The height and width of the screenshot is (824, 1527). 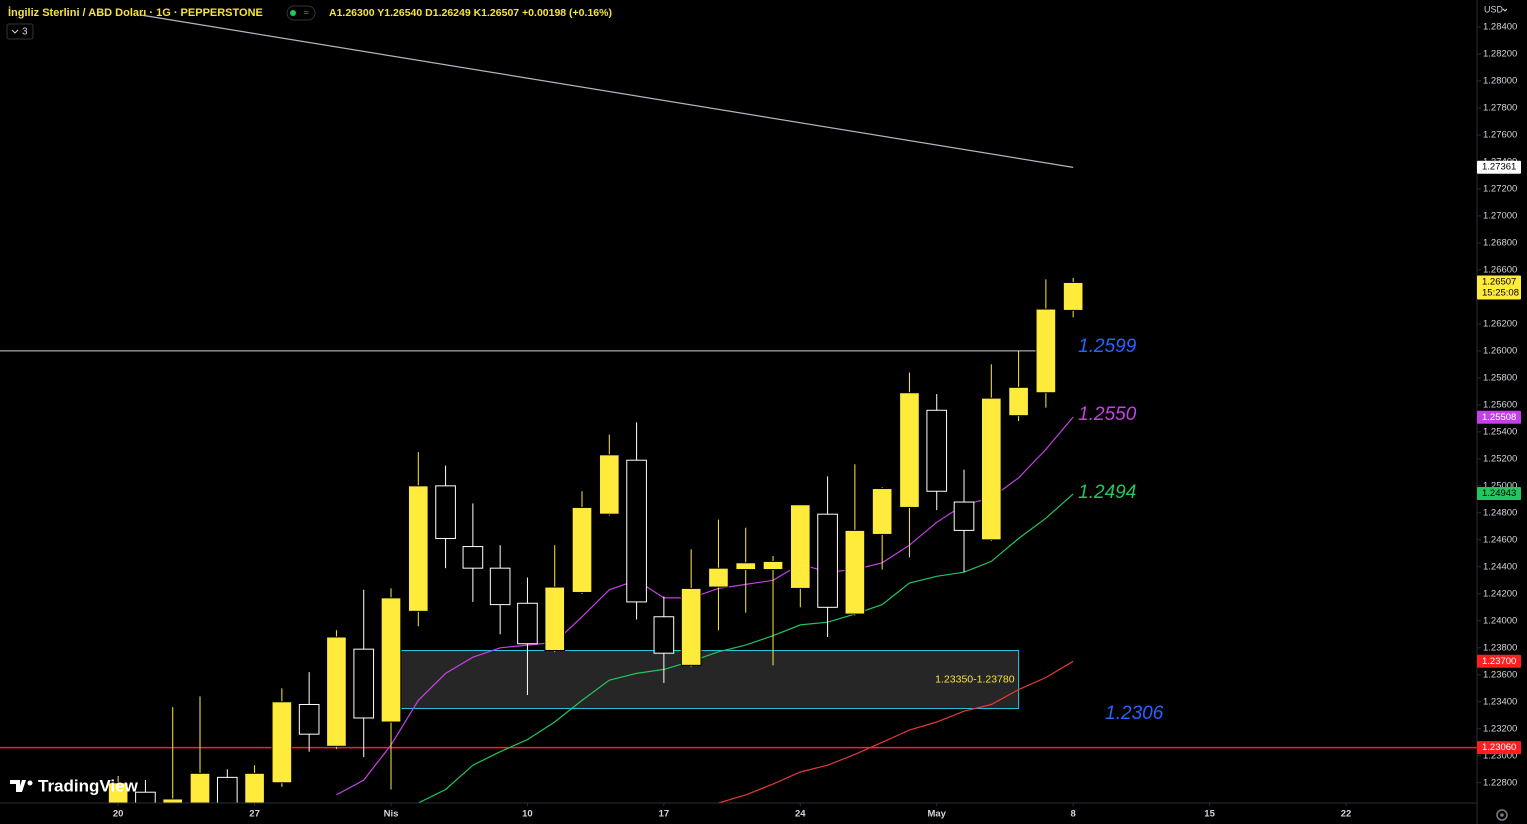 I want to click on x-tick-label: 8, so click(x=1073, y=814).